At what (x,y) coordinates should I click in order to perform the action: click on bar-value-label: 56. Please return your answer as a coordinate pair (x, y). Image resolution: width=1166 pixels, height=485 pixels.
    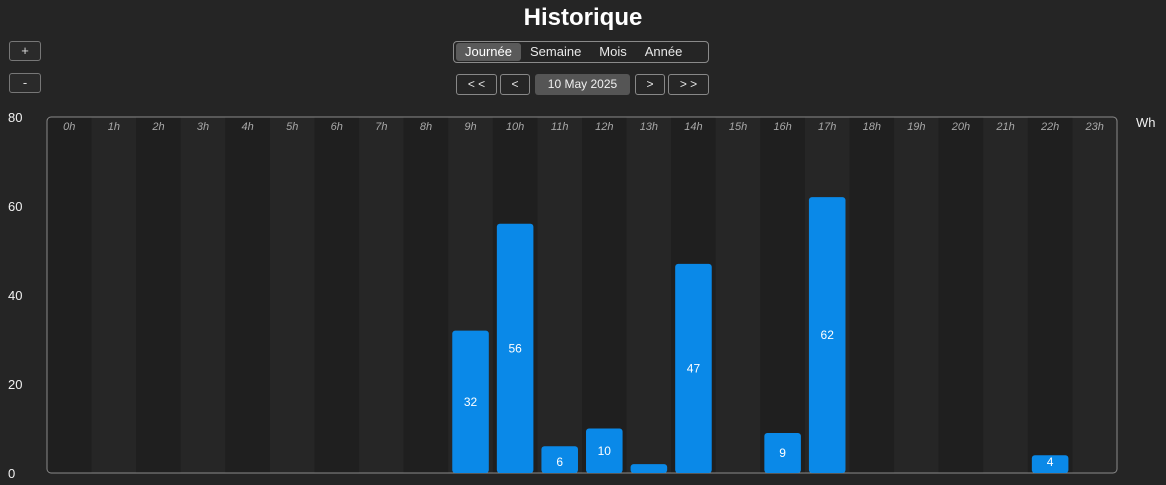
    Looking at the image, I should click on (515, 348).